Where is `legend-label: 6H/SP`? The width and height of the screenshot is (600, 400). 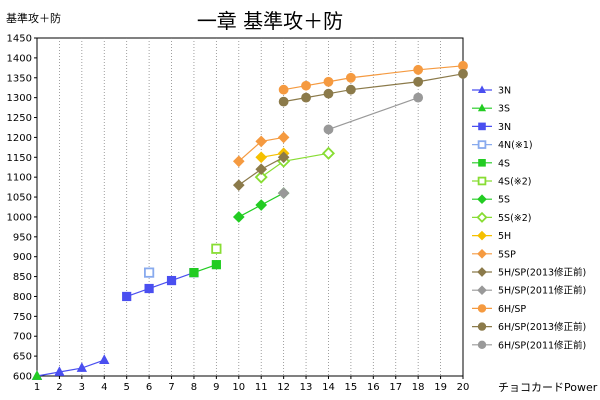
legend-label: 6H/SP is located at coordinates (512, 309).